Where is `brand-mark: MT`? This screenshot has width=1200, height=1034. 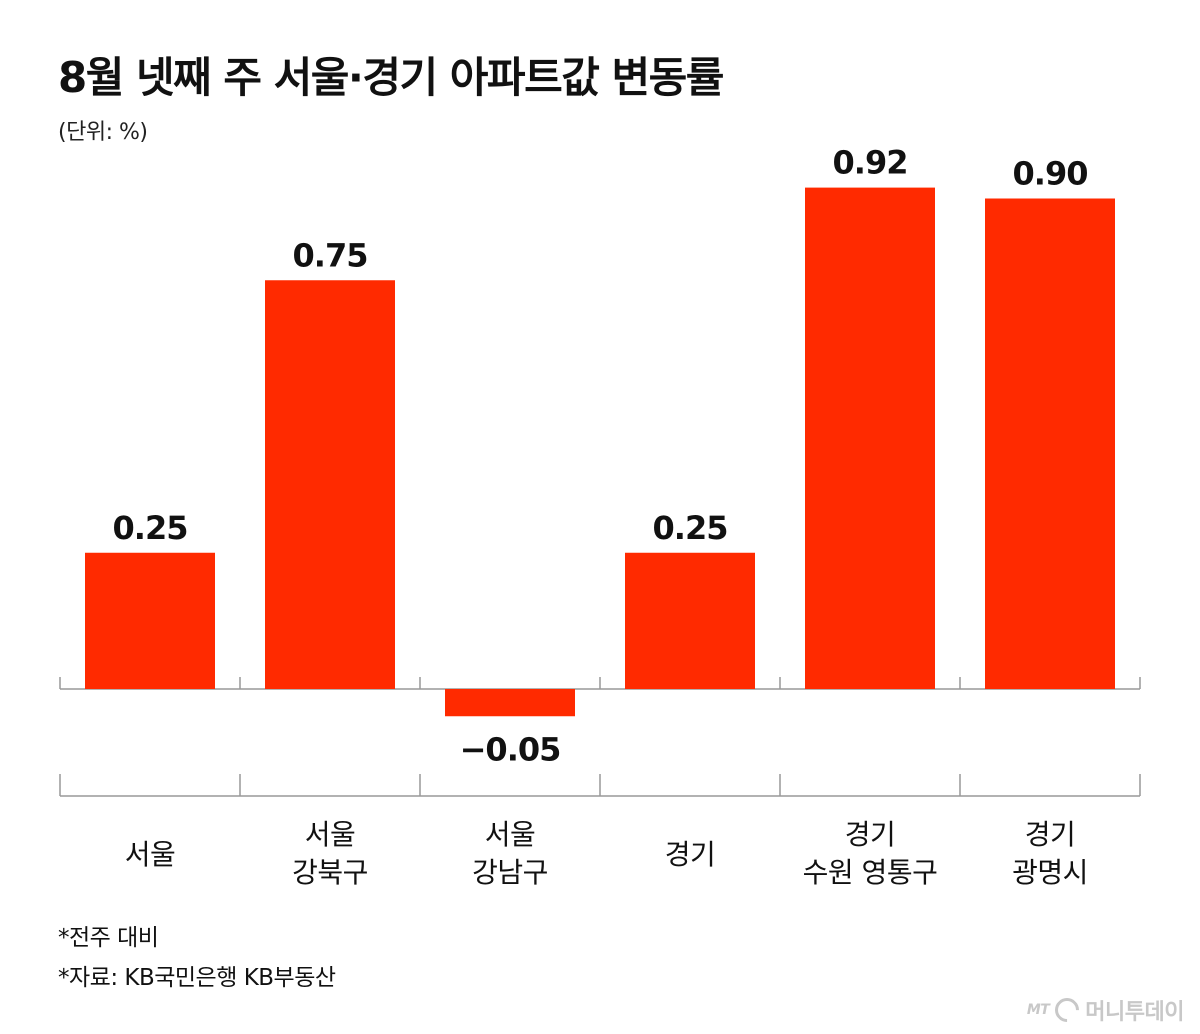
brand-mark: MT is located at coordinates (1038, 1010).